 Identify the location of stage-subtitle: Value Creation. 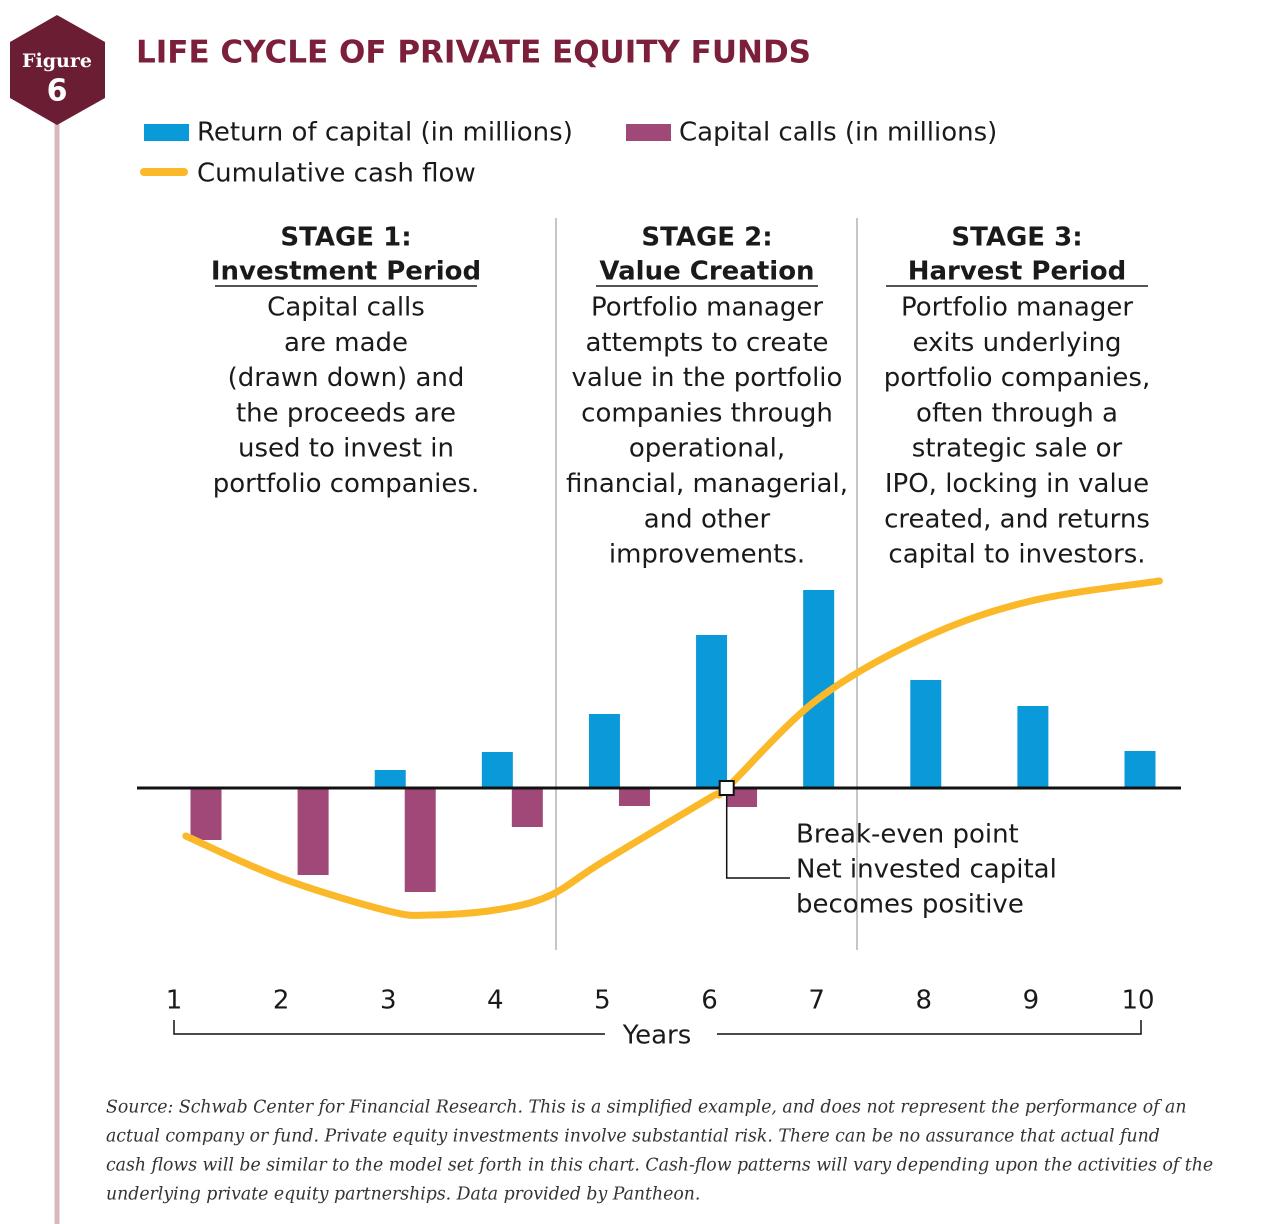
(706, 272).